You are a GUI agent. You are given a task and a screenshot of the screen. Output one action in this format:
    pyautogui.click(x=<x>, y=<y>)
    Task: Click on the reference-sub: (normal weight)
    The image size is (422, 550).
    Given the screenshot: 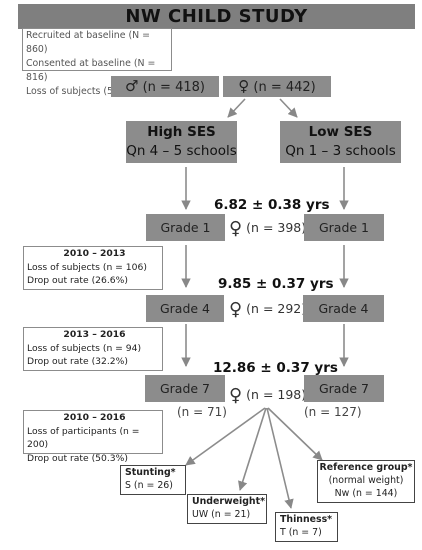 What is the action you would take?
    pyautogui.click(x=366, y=480)
    